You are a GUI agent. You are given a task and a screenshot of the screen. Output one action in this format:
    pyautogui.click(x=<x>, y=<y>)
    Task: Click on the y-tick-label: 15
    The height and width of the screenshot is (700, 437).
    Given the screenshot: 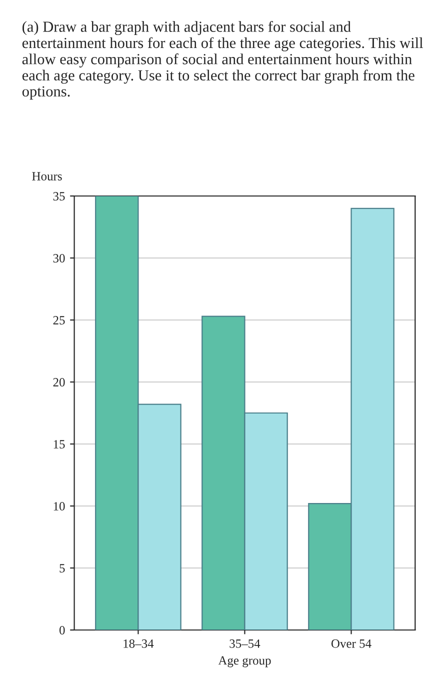 What is the action you would take?
    pyautogui.click(x=59, y=444)
    